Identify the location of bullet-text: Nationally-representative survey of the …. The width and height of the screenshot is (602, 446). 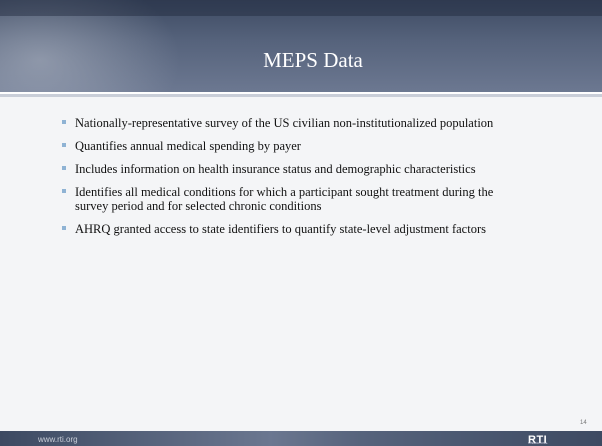
(284, 123).